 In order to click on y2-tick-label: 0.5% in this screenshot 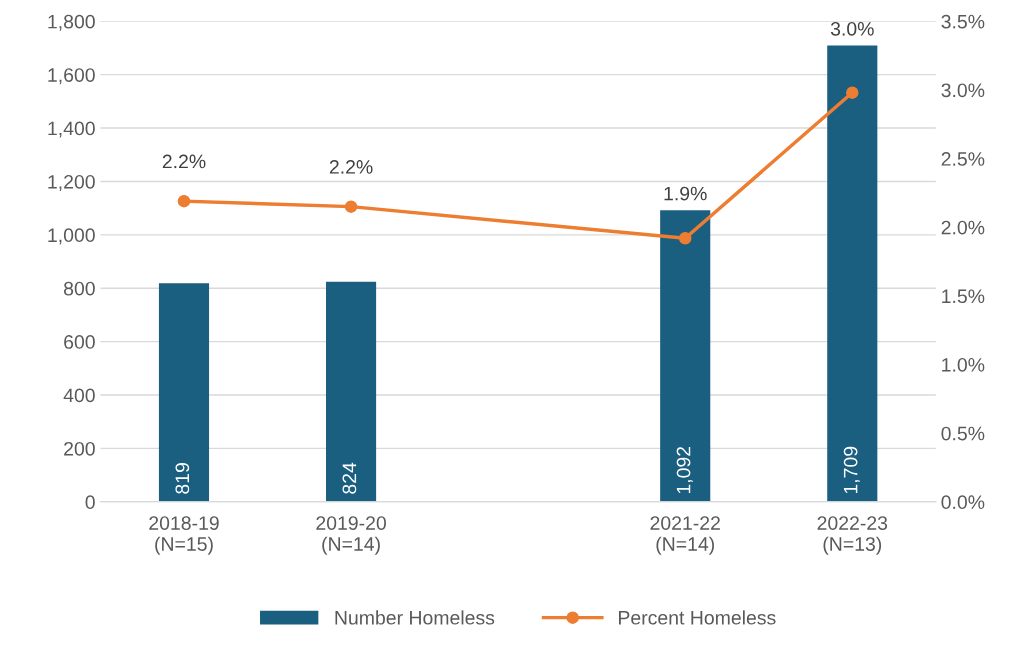, I will do `click(963, 433)`.